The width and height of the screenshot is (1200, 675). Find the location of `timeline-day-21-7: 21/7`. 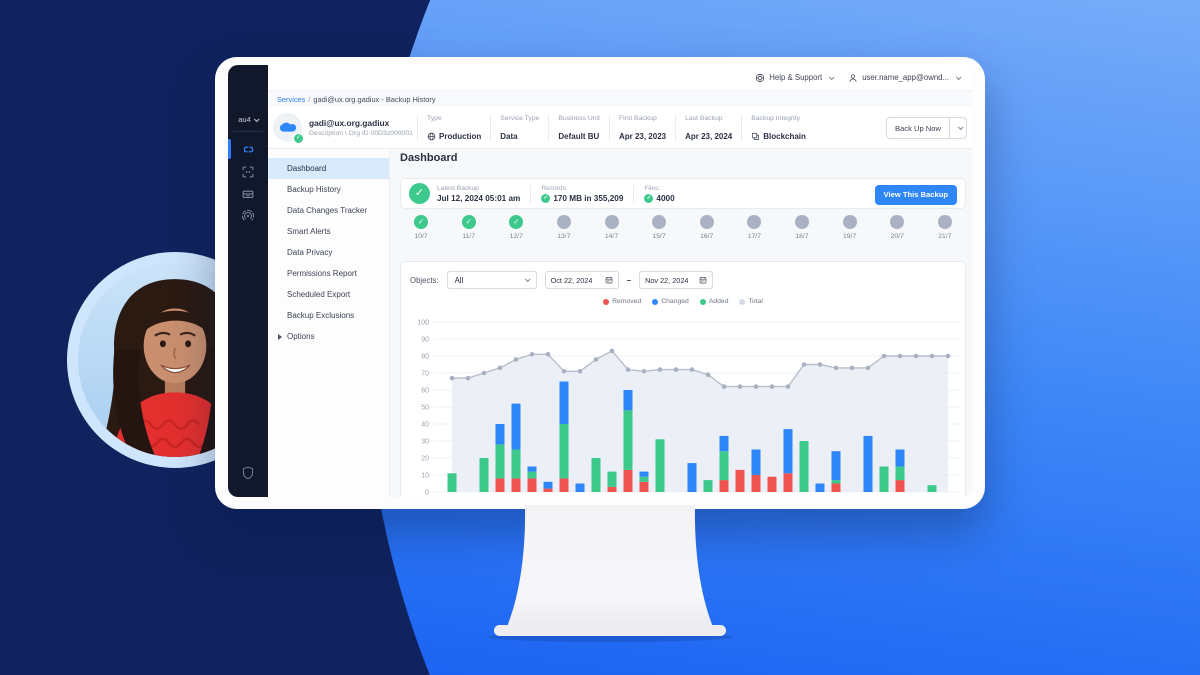

timeline-day-21-7: 21/7 is located at coordinates (944, 233).